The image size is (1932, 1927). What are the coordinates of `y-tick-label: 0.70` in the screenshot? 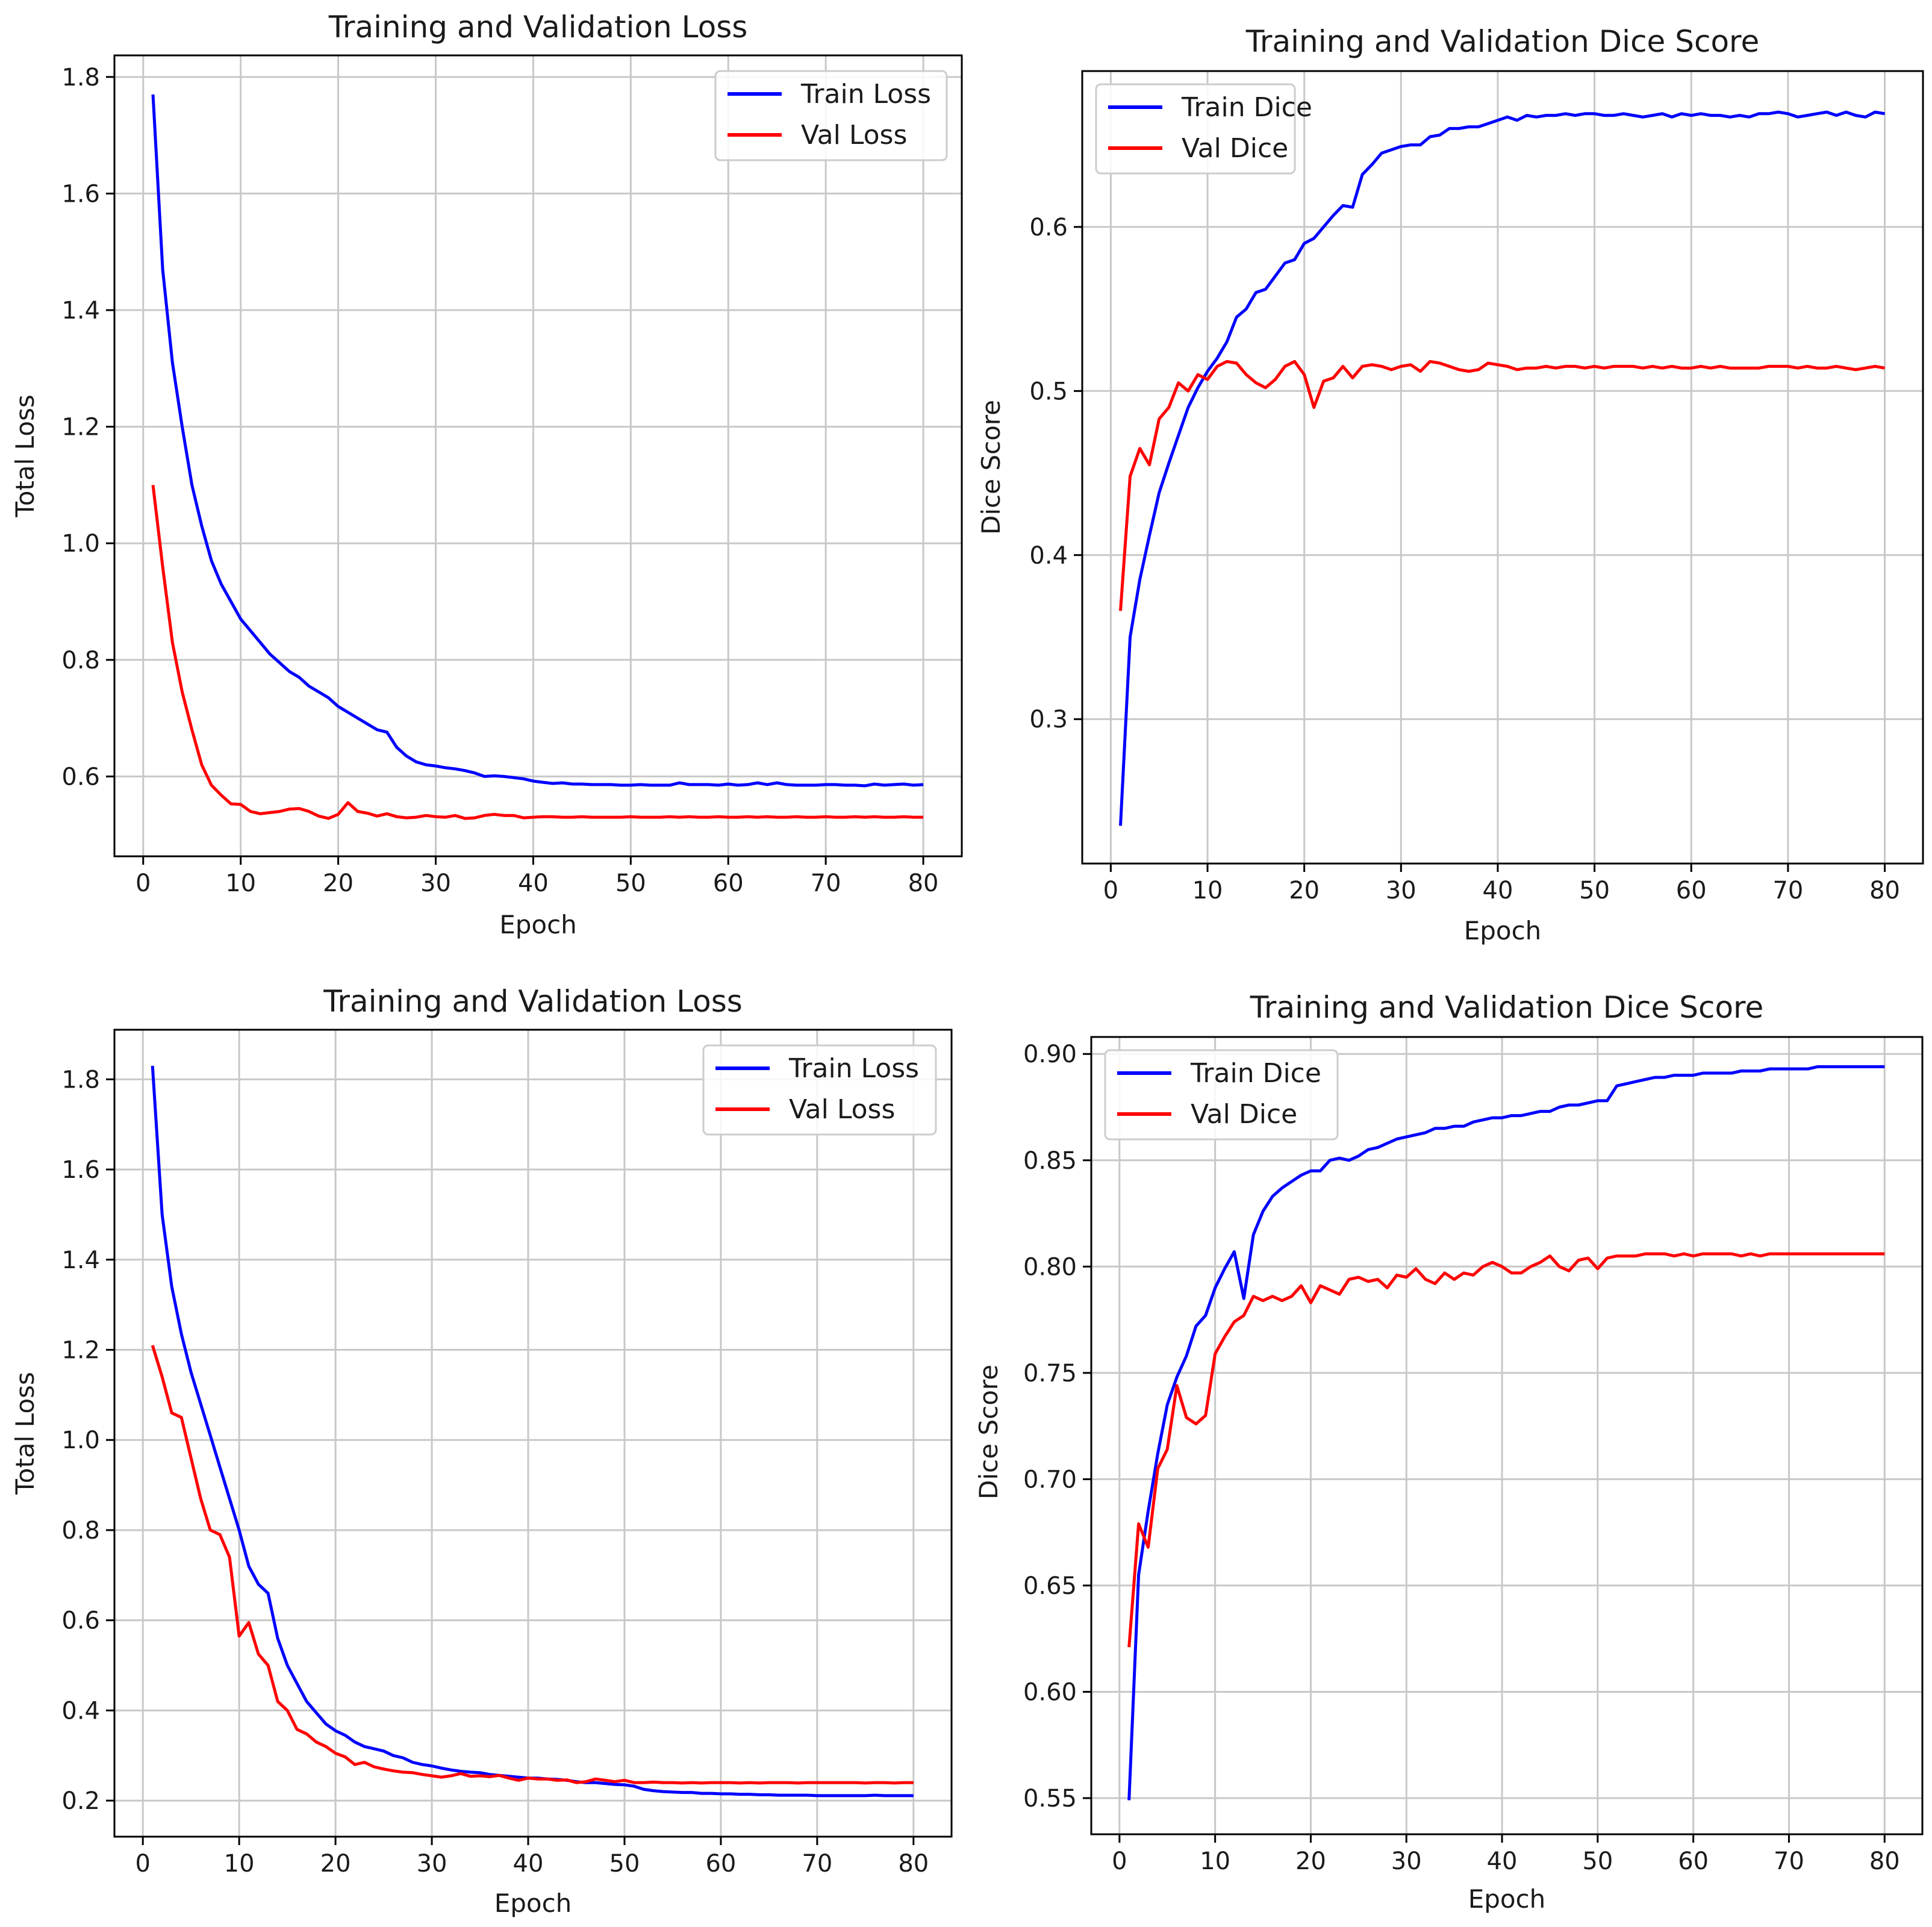 It's located at (1050, 1479).